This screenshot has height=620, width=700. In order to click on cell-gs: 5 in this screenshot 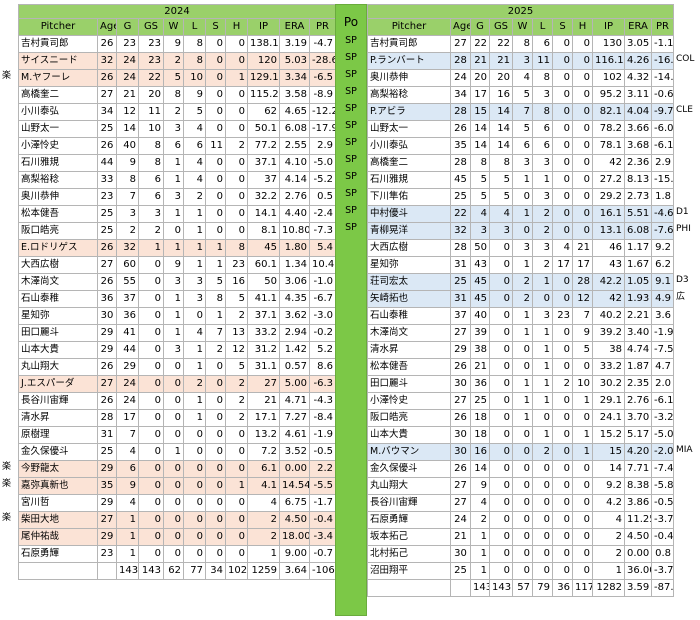, I will do `click(501, 180)`.